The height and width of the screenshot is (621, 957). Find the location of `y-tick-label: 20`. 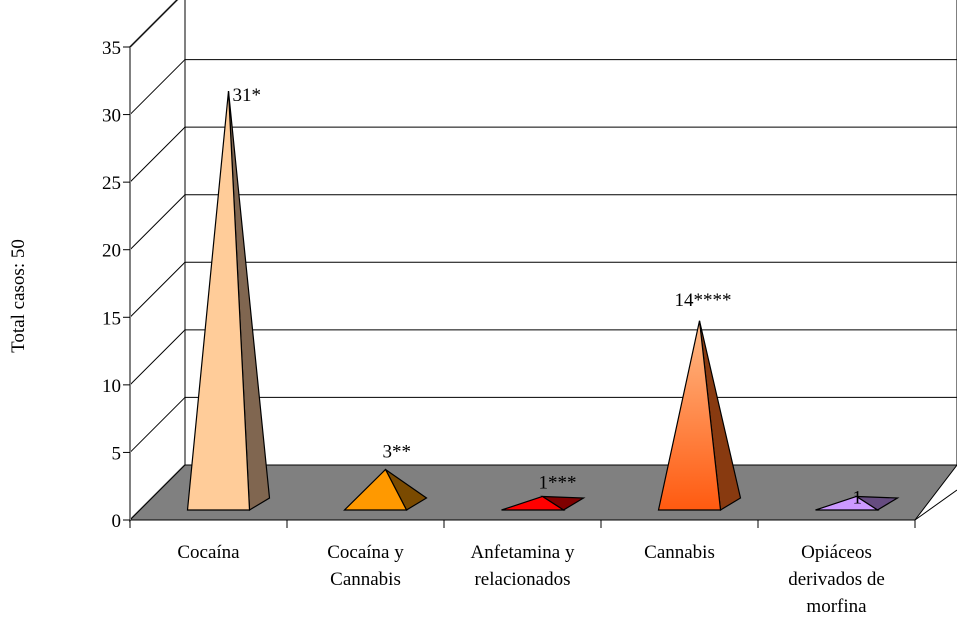

y-tick-label: 20 is located at coordinates (111, 251).